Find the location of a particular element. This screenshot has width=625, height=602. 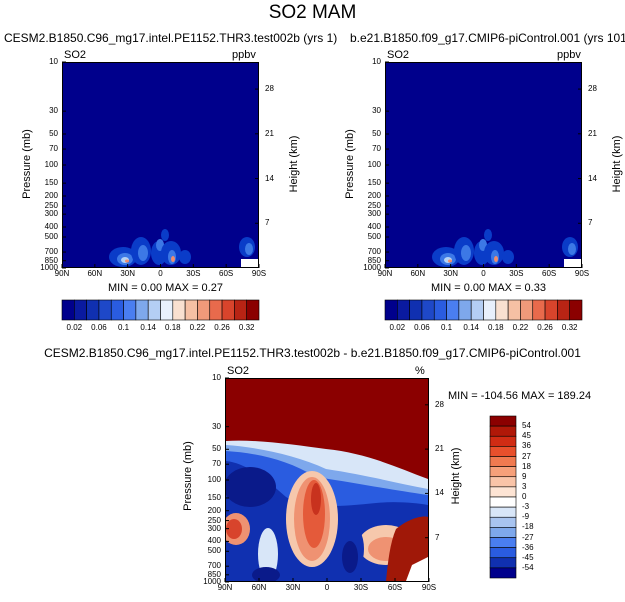

panel3-ytick-label-0: 10 is located at coordinates (216, 377).